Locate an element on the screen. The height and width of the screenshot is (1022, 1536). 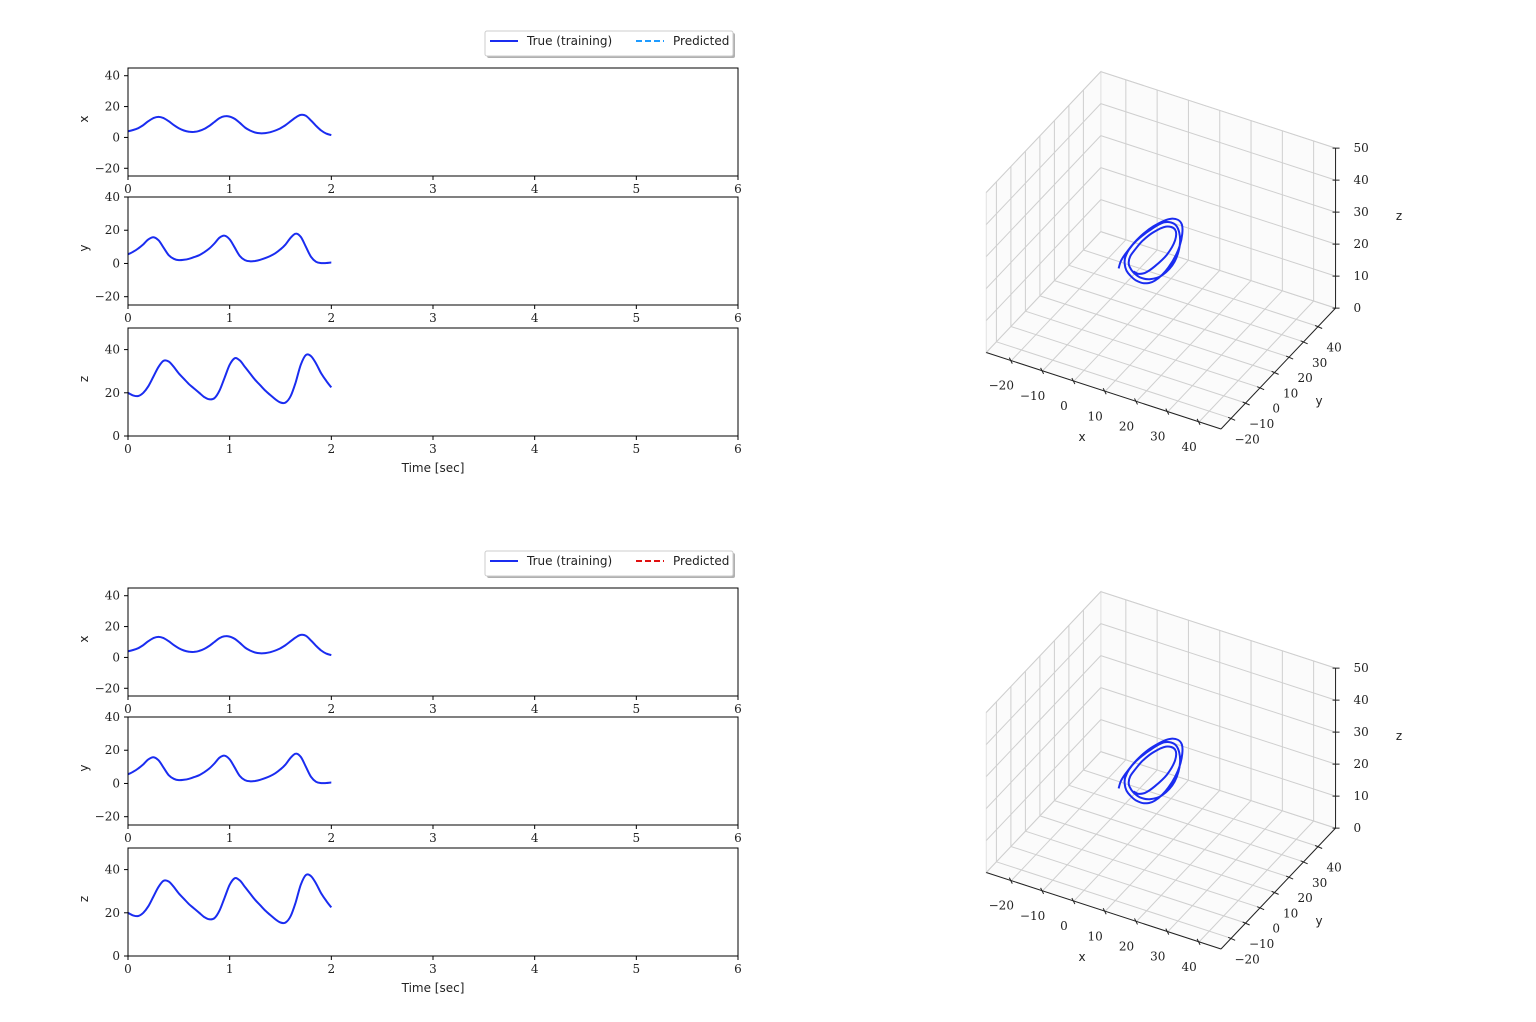
x3d-tick-label: 0 is located at coordinates (1064, 406).